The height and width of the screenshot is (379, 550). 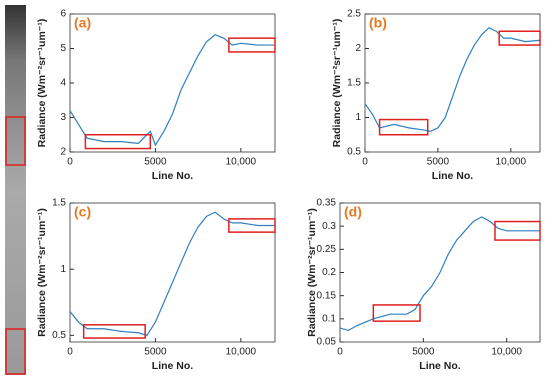 I want to click on panel-label: (c), so click(x=82, y=212).